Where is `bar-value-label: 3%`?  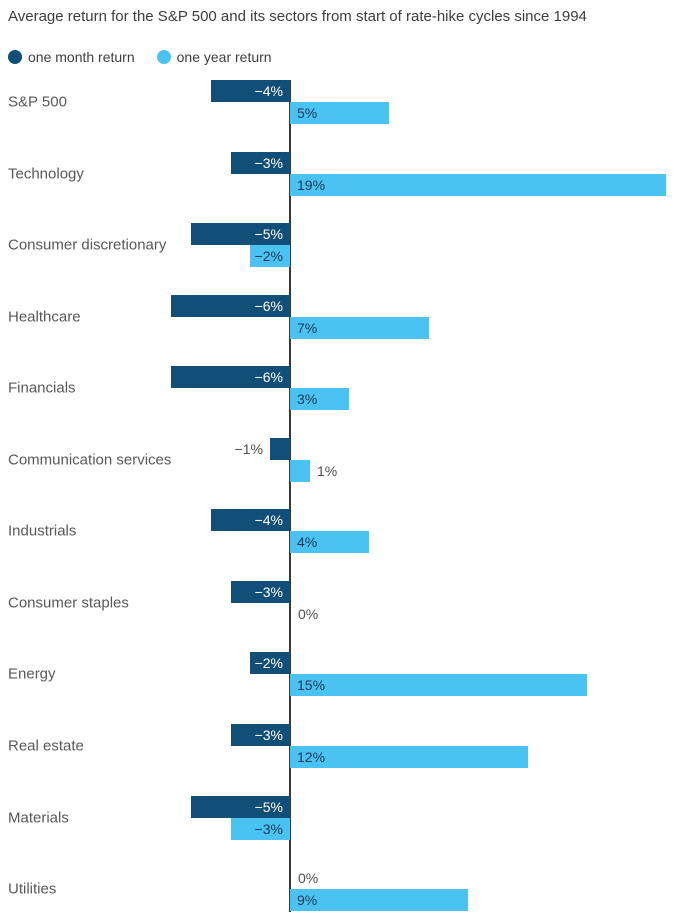
bar-value-label: 3% is located at coordinates (307, 399).